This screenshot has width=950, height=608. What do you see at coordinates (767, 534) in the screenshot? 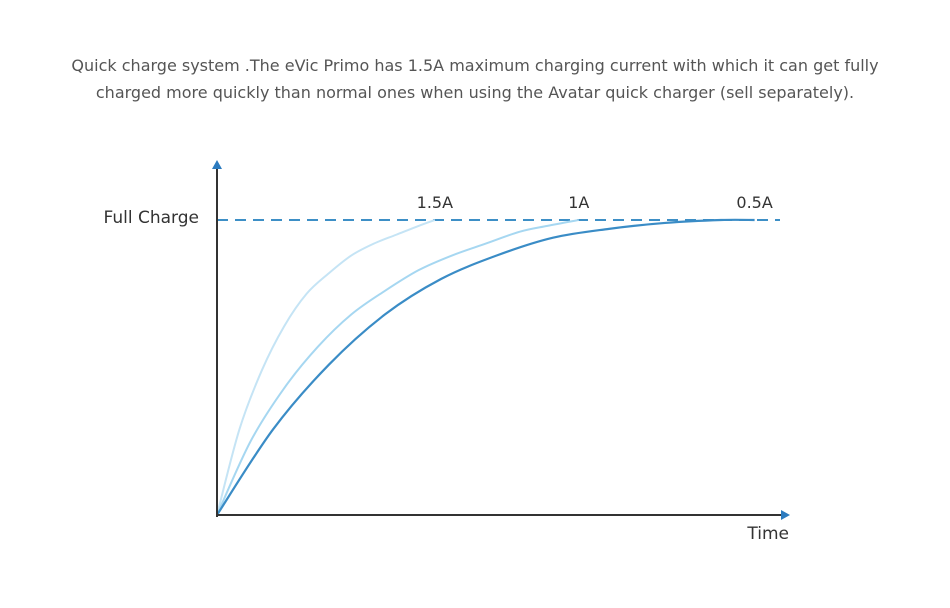
I see `x-axis-label: Time` at bounding box center [767, 534].